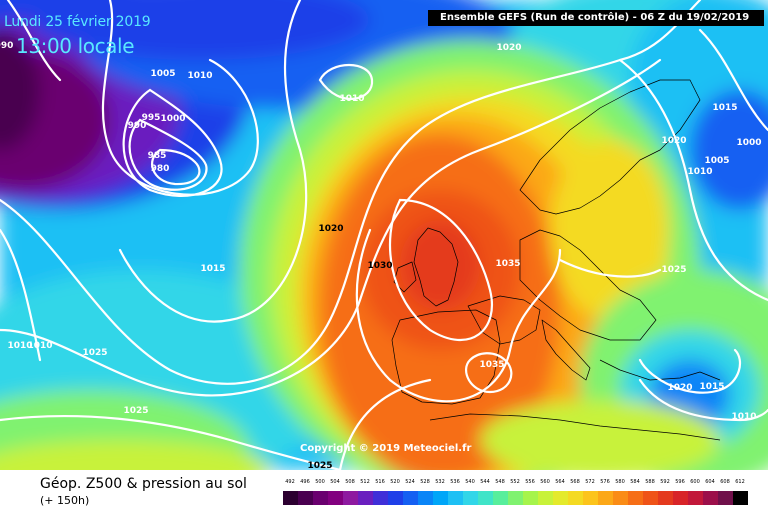 This screenshot has width=768, height=512. Describe the element at coordinates (660, 370) in the screenshot. I see `balkans-outline` at that location.